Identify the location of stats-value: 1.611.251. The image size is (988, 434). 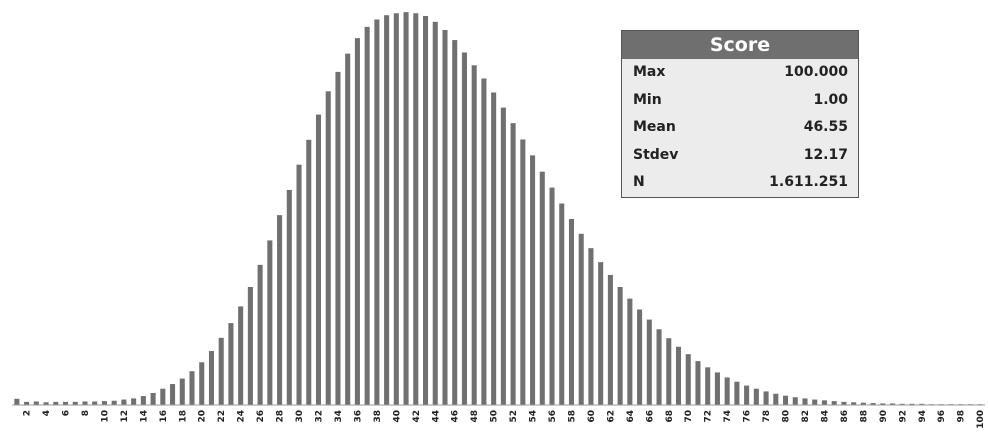
(808, 182).